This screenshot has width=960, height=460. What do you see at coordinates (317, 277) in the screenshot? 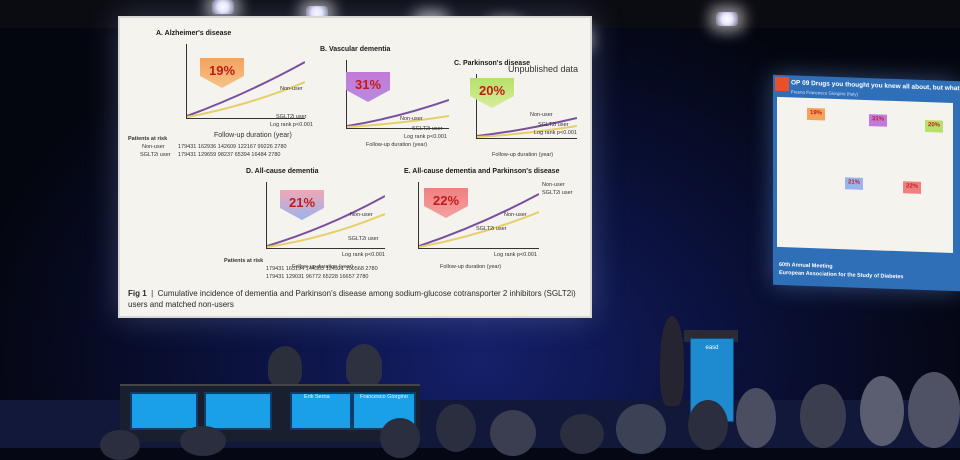
I see `risk-row-user: 179431 129031 96772 65228 16657 2780` at bounding box center [317, 277].